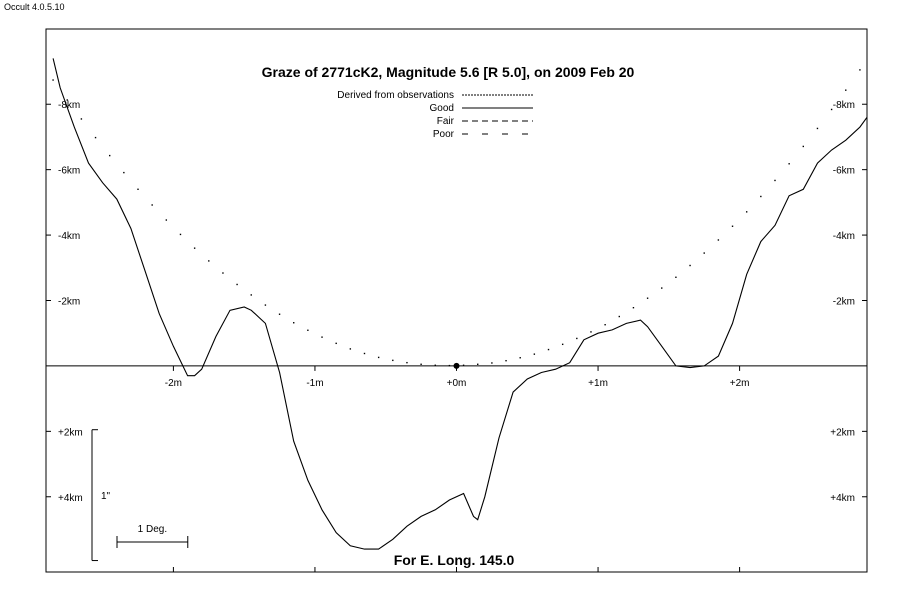 This screenshot has width=913, height=602. I want to click on y-tick-label-left: -4km, so click(69, 236).